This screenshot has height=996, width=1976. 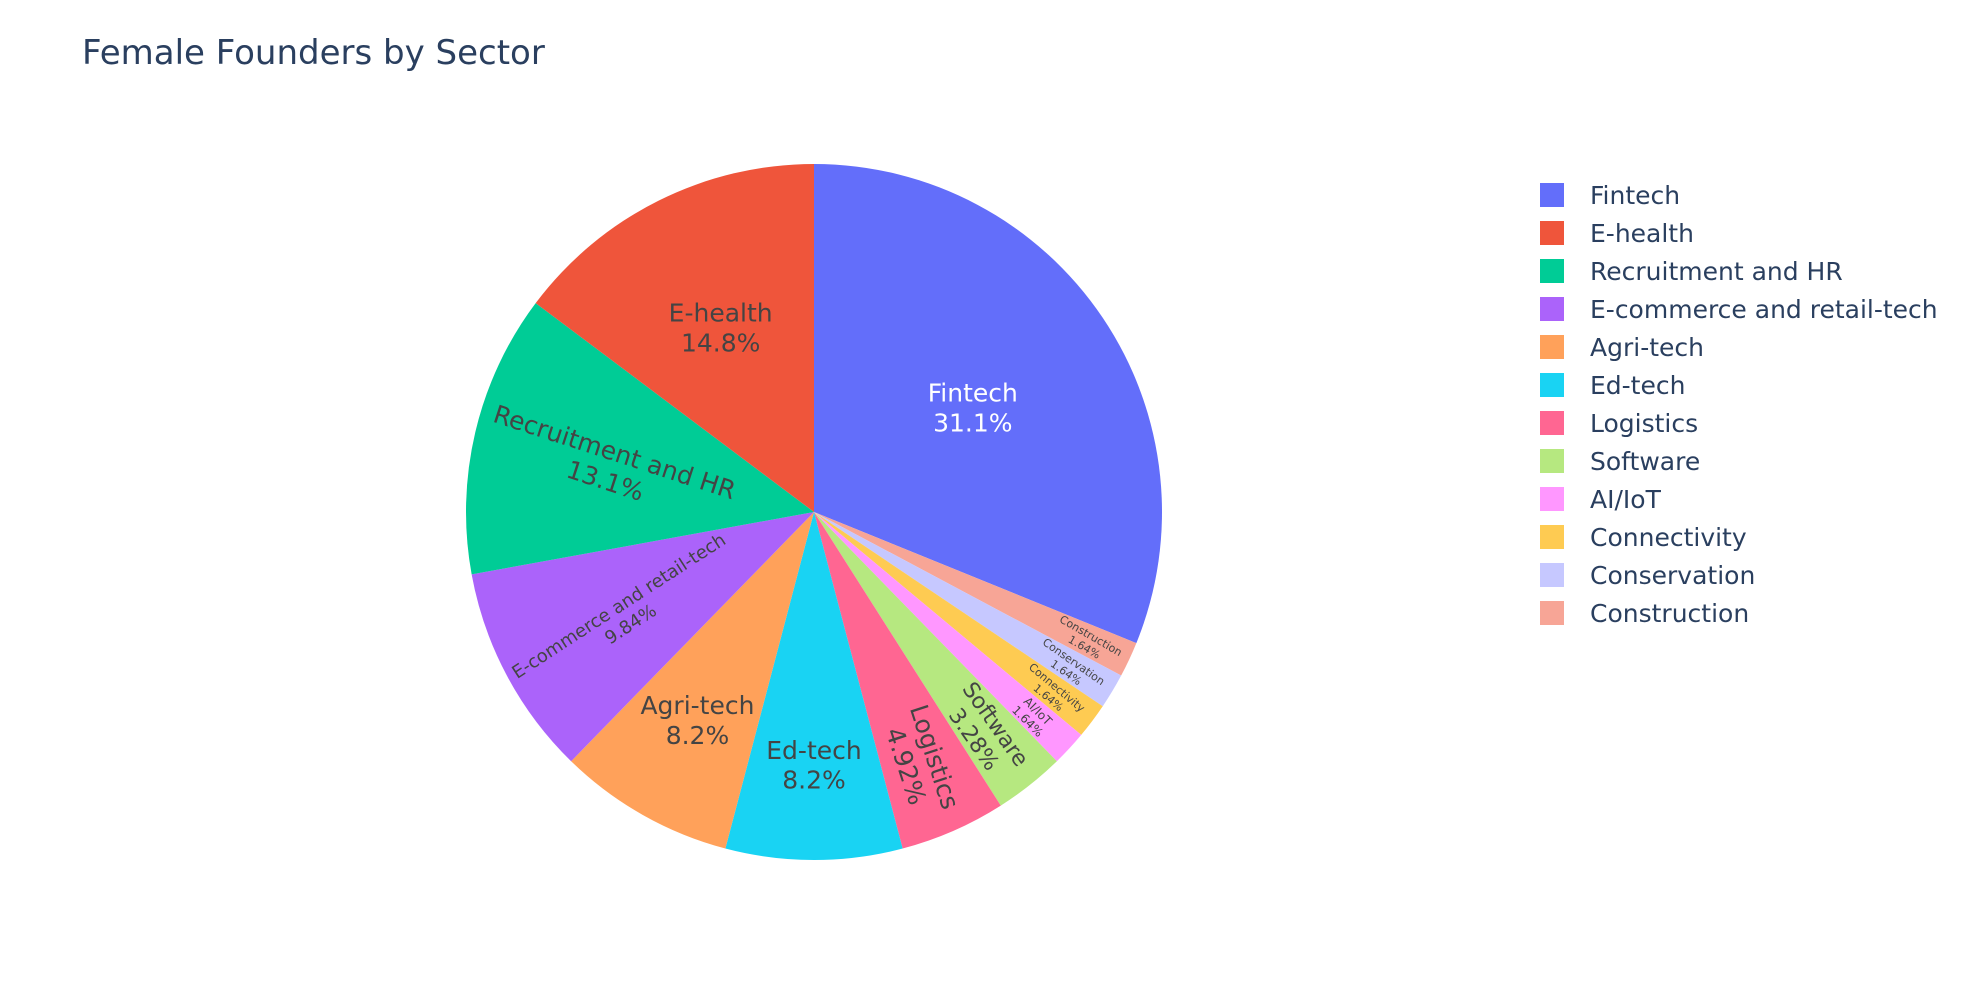 I want to click on slice-label-fintech: Fintech 31.1%, so click(x=973, y=407).